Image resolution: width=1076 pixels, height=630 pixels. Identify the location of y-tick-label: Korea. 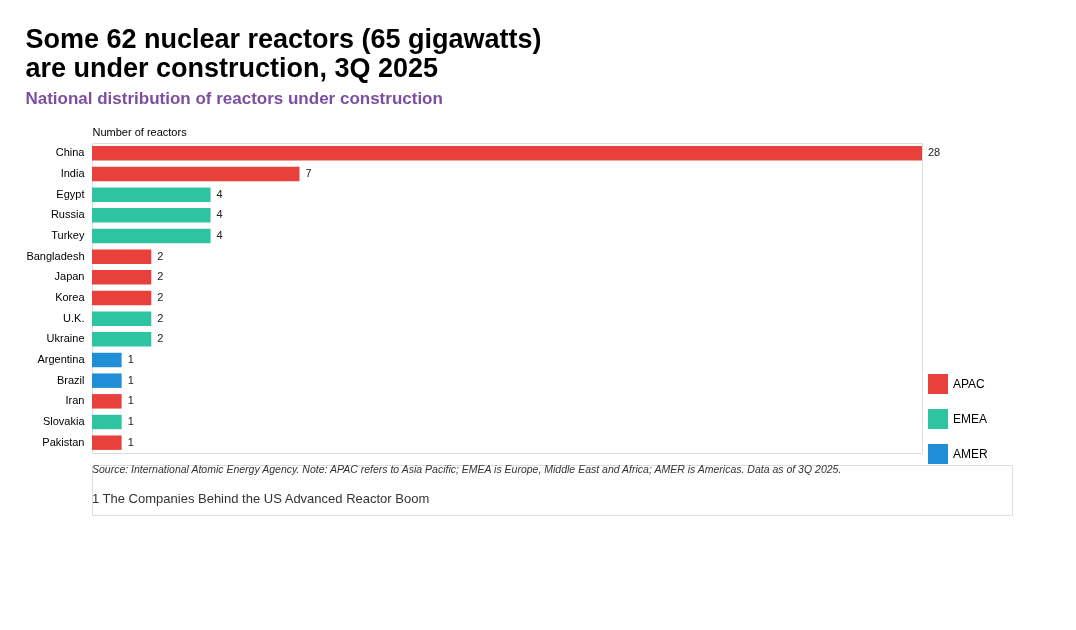
(70, 297).